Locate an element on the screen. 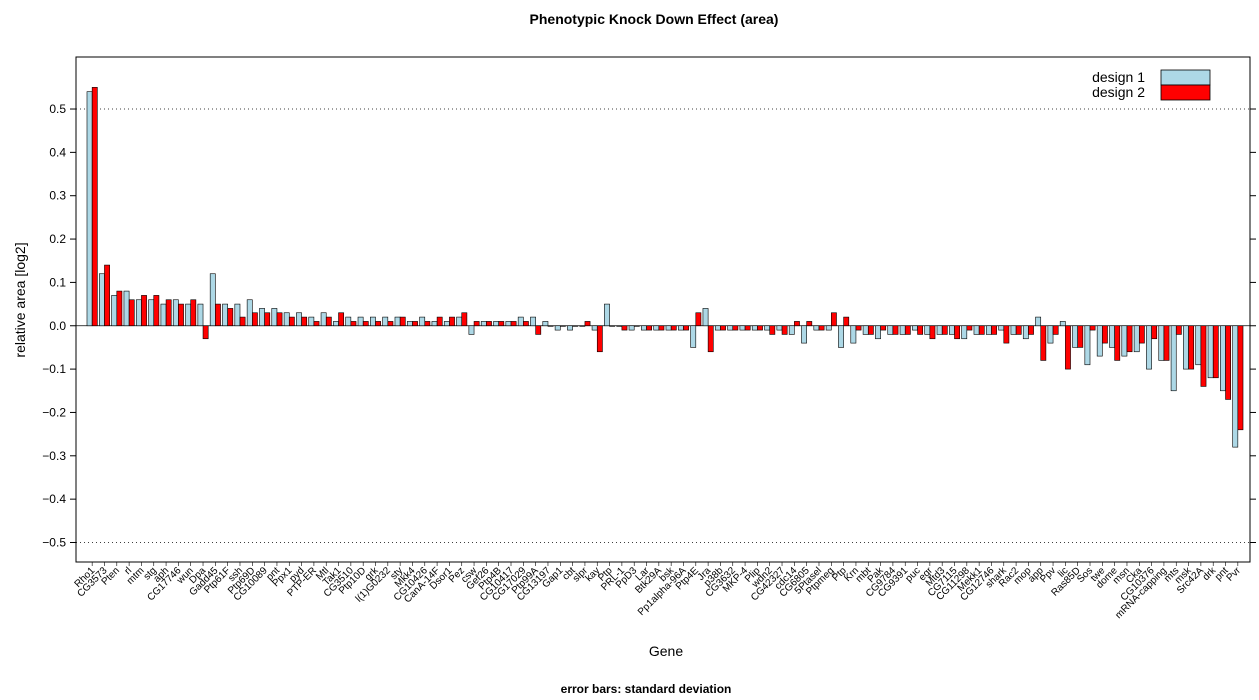  chart-title: Phenotypic Knock Down Effect (area) is located at coordinates (654, 19).